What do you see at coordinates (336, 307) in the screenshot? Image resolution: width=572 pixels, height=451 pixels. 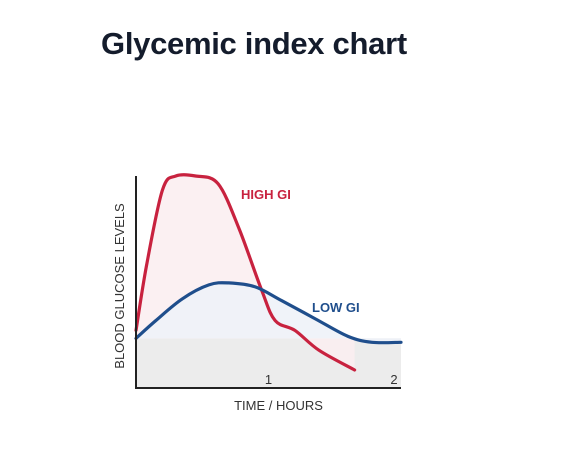 I see `series-label-low-gi: LOW GI` at bounding box center [336, 307].